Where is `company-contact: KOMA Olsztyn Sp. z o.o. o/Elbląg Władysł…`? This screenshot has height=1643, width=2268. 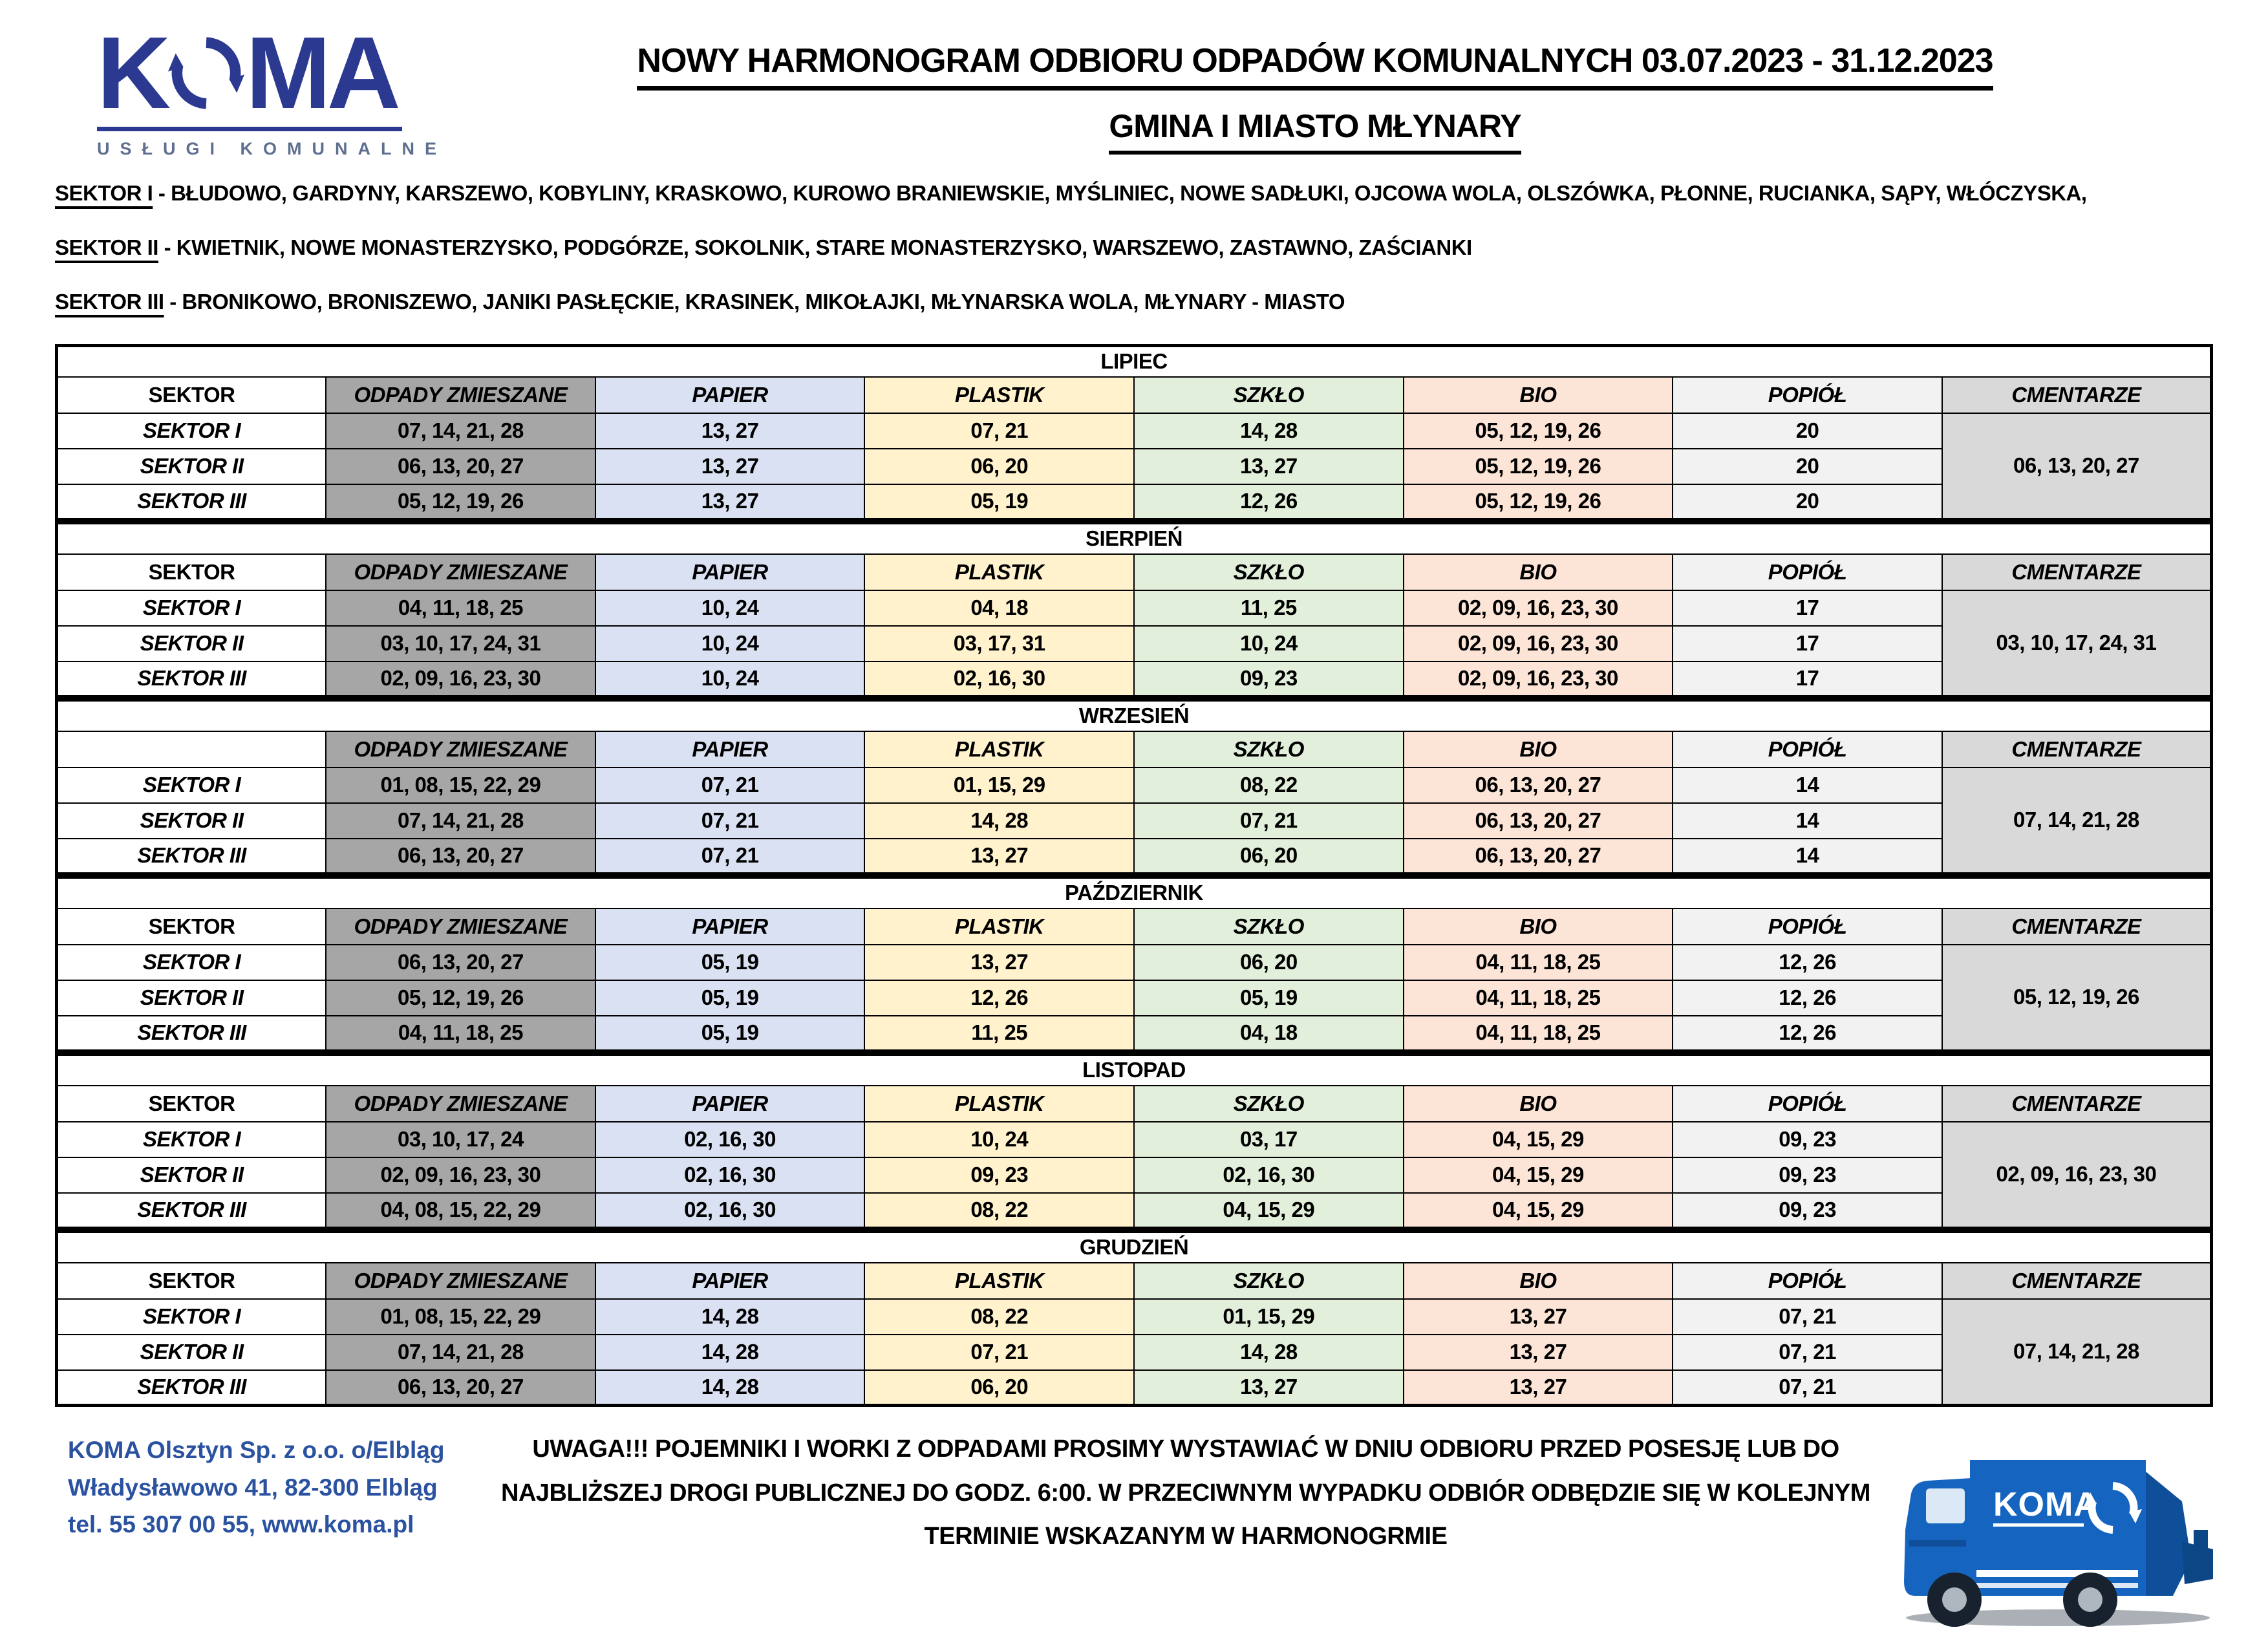
company-contact: KOMA Olsztyn Sp. z o.o. o/Elbląg Władysł… is located at coordinates (275, 1487).